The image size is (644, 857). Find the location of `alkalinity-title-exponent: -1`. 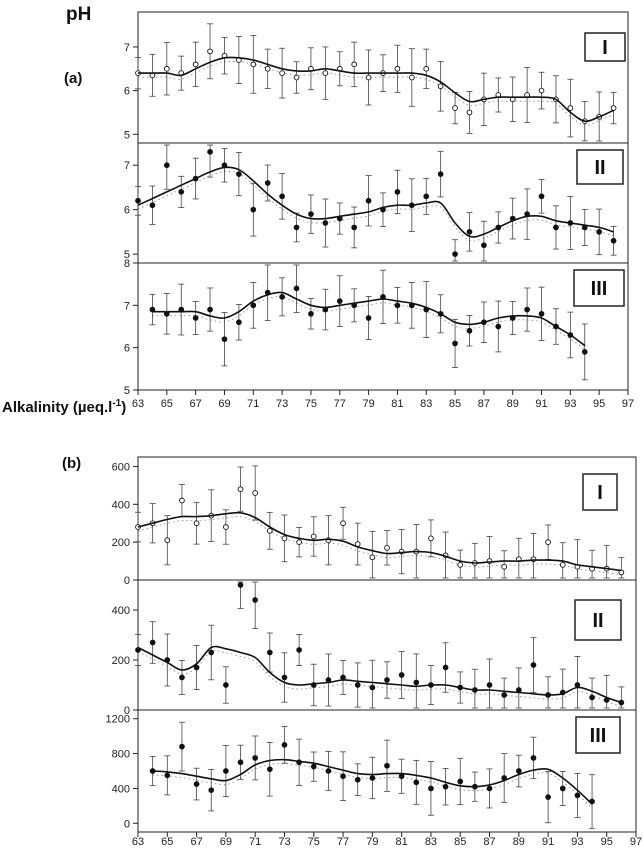

alkalinity-title-exponent: -1 is located at coordinates (117, 403).